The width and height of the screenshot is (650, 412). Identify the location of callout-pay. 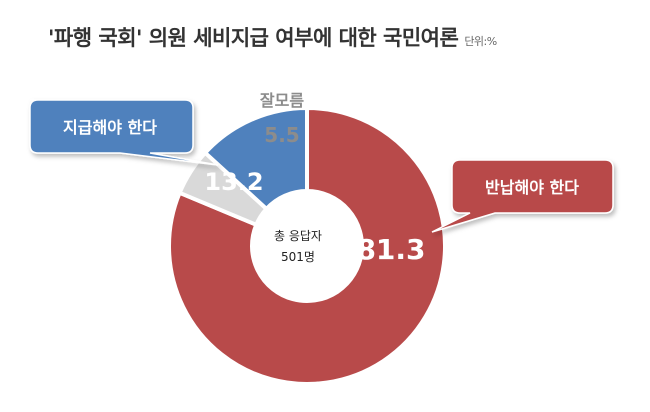
(124, 132).